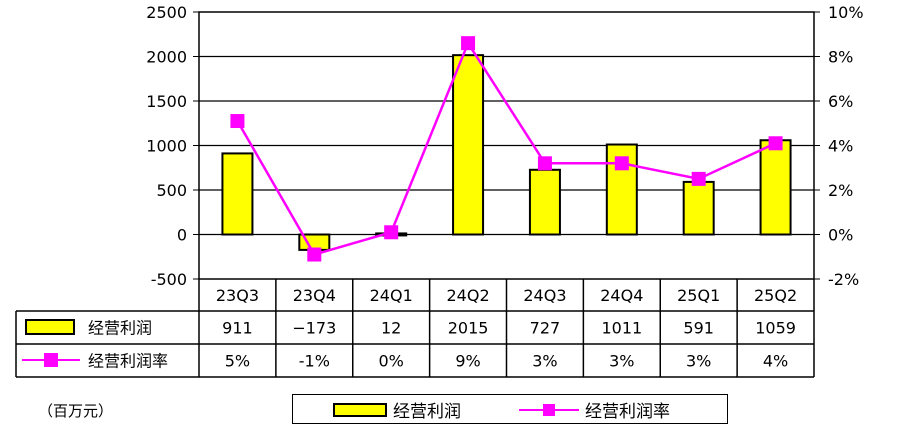 The height and width of the screenshot is (438, 898). What do you see at coordinates (120, 328) in the screenshot?
I see `table-row-label-bar: 经营利润` at bounding box center [120, 328].